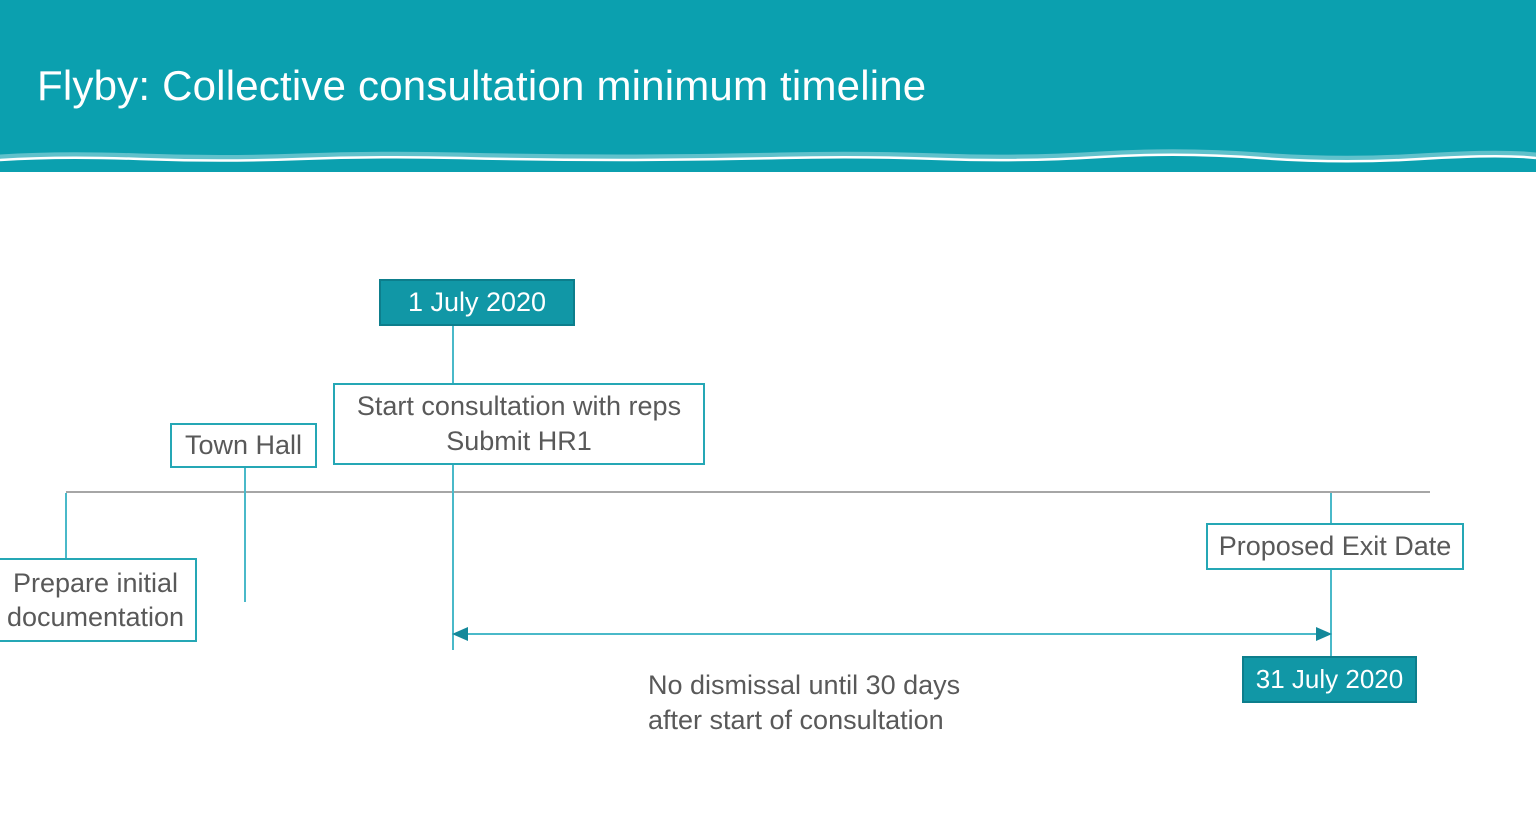  I want to click on connector-line-town-hall, so click(245, 535).